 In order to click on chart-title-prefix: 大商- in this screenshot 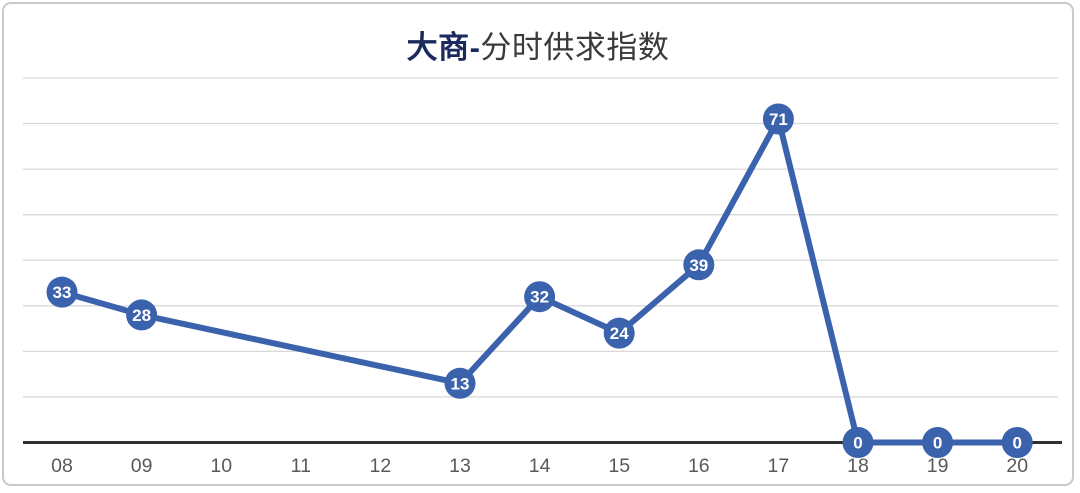, I will do `click(443, 47)`.